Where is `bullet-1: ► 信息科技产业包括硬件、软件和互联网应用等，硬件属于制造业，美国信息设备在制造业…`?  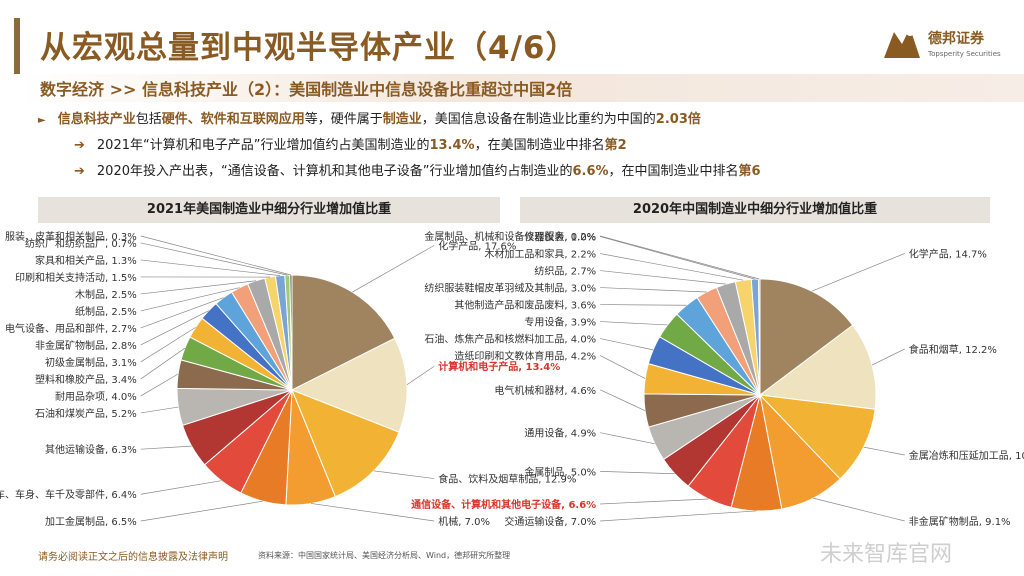
bullet-1: ► 信息科技产业包括硬件、软件和互联网应用等，硬件属于制造业，美国信息设备在制造业… is located at coordinates (369, 117).